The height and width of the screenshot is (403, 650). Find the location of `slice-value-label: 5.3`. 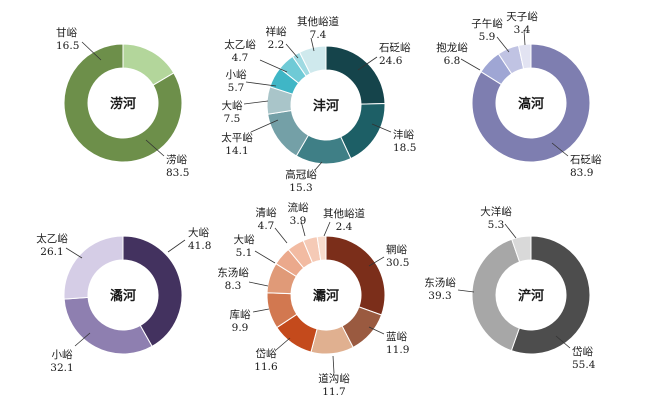

slice-value-label: 5.3 is located at coordinates (496, 225).